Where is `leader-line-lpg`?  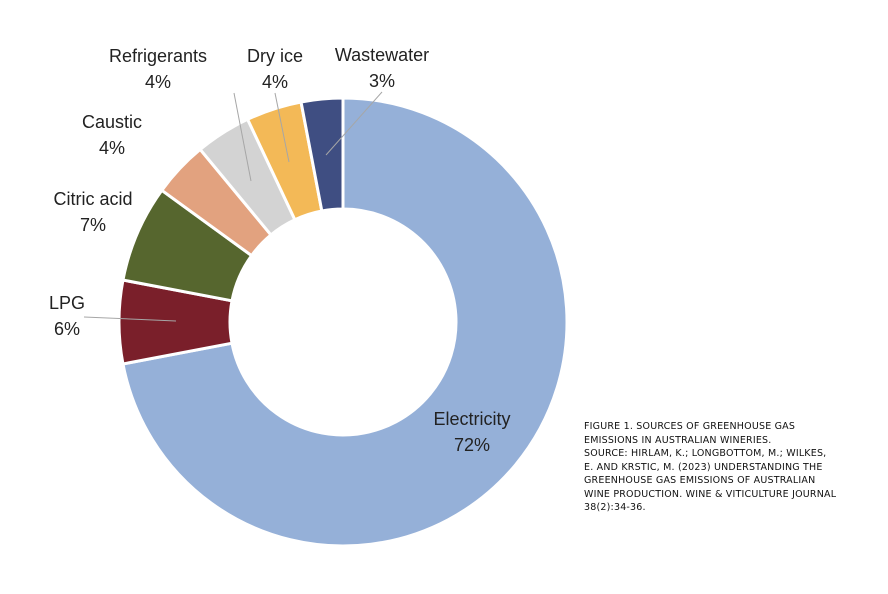
leader-line-lpg is located at coordinates (130, 319).